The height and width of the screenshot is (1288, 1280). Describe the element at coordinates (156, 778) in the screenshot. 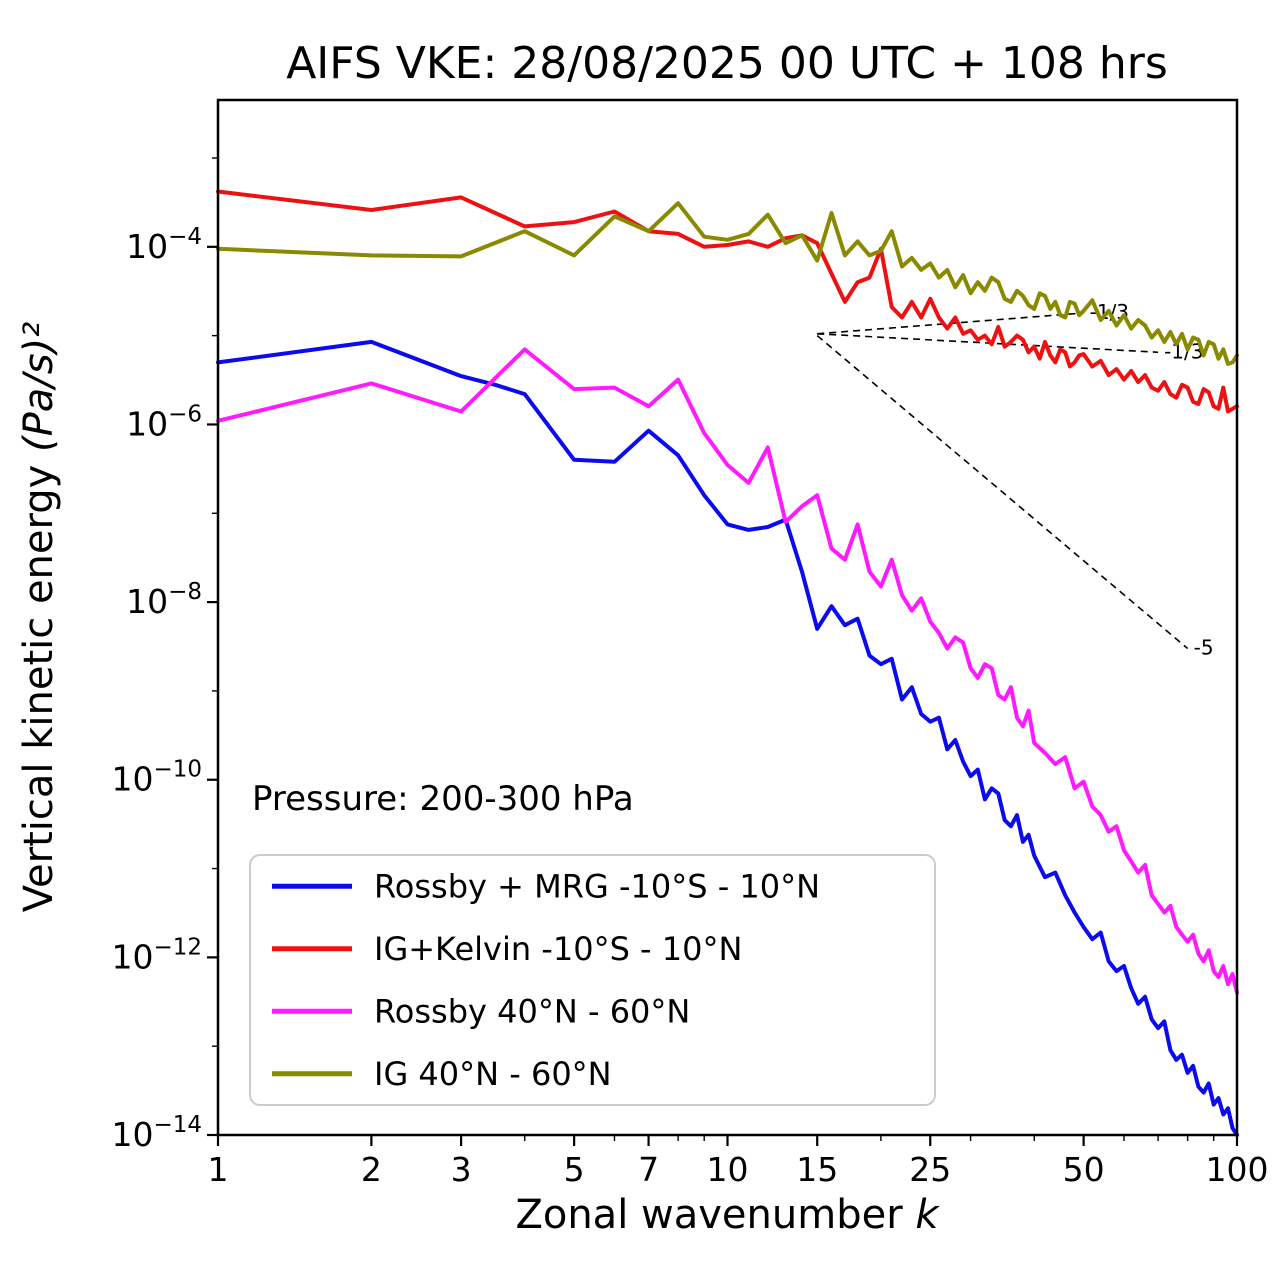

I see `y-tick-label: 10⁻¹⁰` at that location.